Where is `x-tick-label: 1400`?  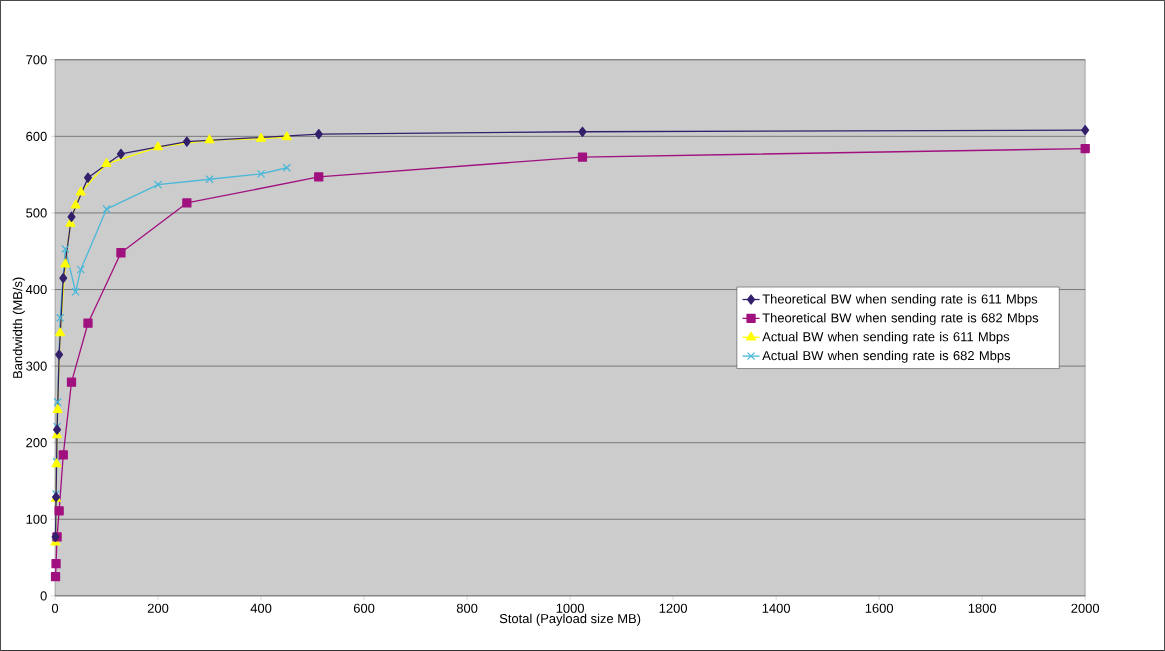 x-tick-label: 1400 is located at coordinates (776, 608).